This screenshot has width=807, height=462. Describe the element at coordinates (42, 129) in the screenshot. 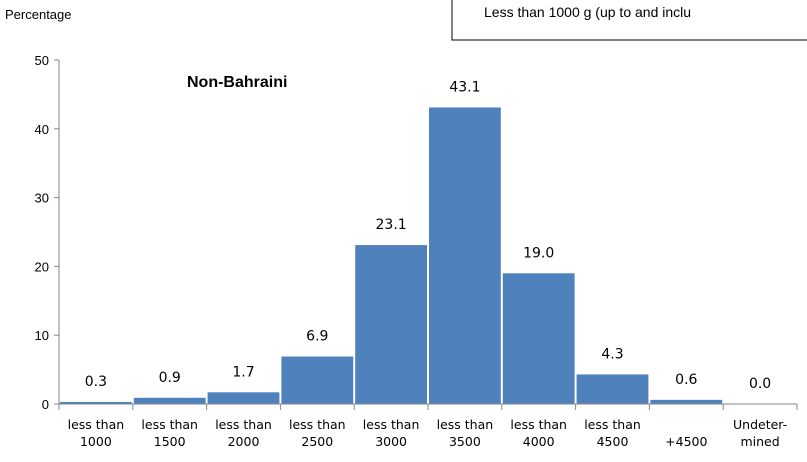

I see `y-tick-label: 40` at that location.